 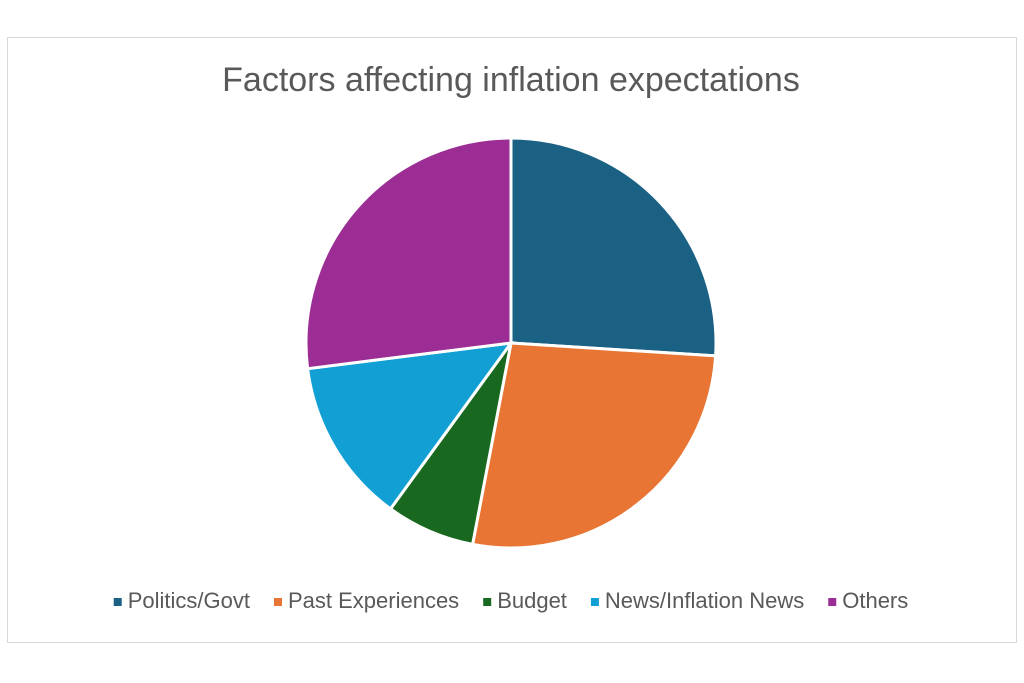 What do you see at coordinates (532, 600) in the screenshot?
I see `legend-label: Budget` at bounding box center [532, 600].